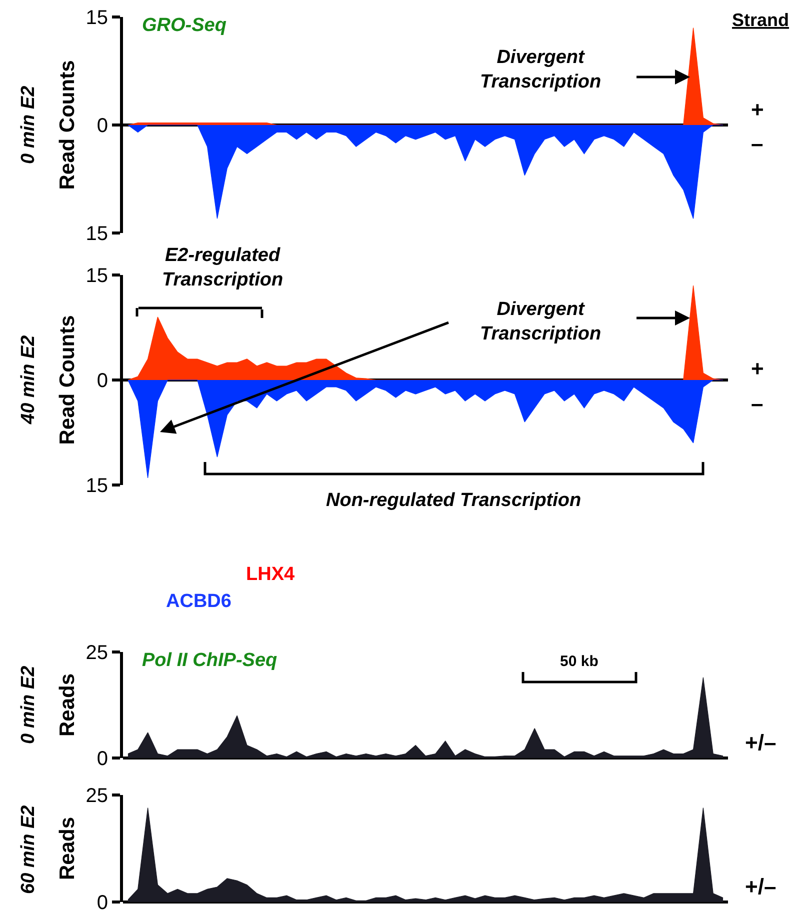 The image size is (801, 918). What do you see at coordinates (223, 268) in the screenshot?
I see `annotation: E2-regulated Transcription` at bounding box center [223, 268].